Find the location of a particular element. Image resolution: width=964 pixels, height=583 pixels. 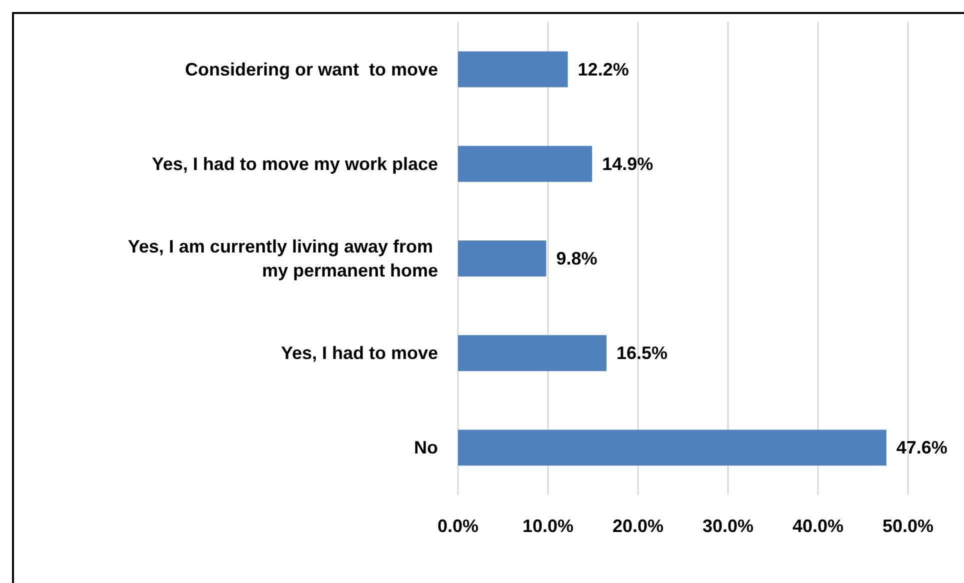

data-label: 16.5% is located at coordinates (642, 353).